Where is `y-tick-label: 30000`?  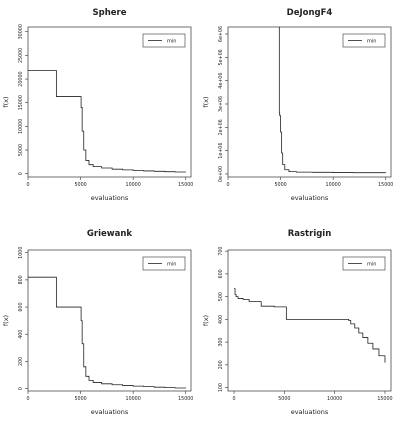 y-tick-label: 30000 is located at coordinates (21, 31).